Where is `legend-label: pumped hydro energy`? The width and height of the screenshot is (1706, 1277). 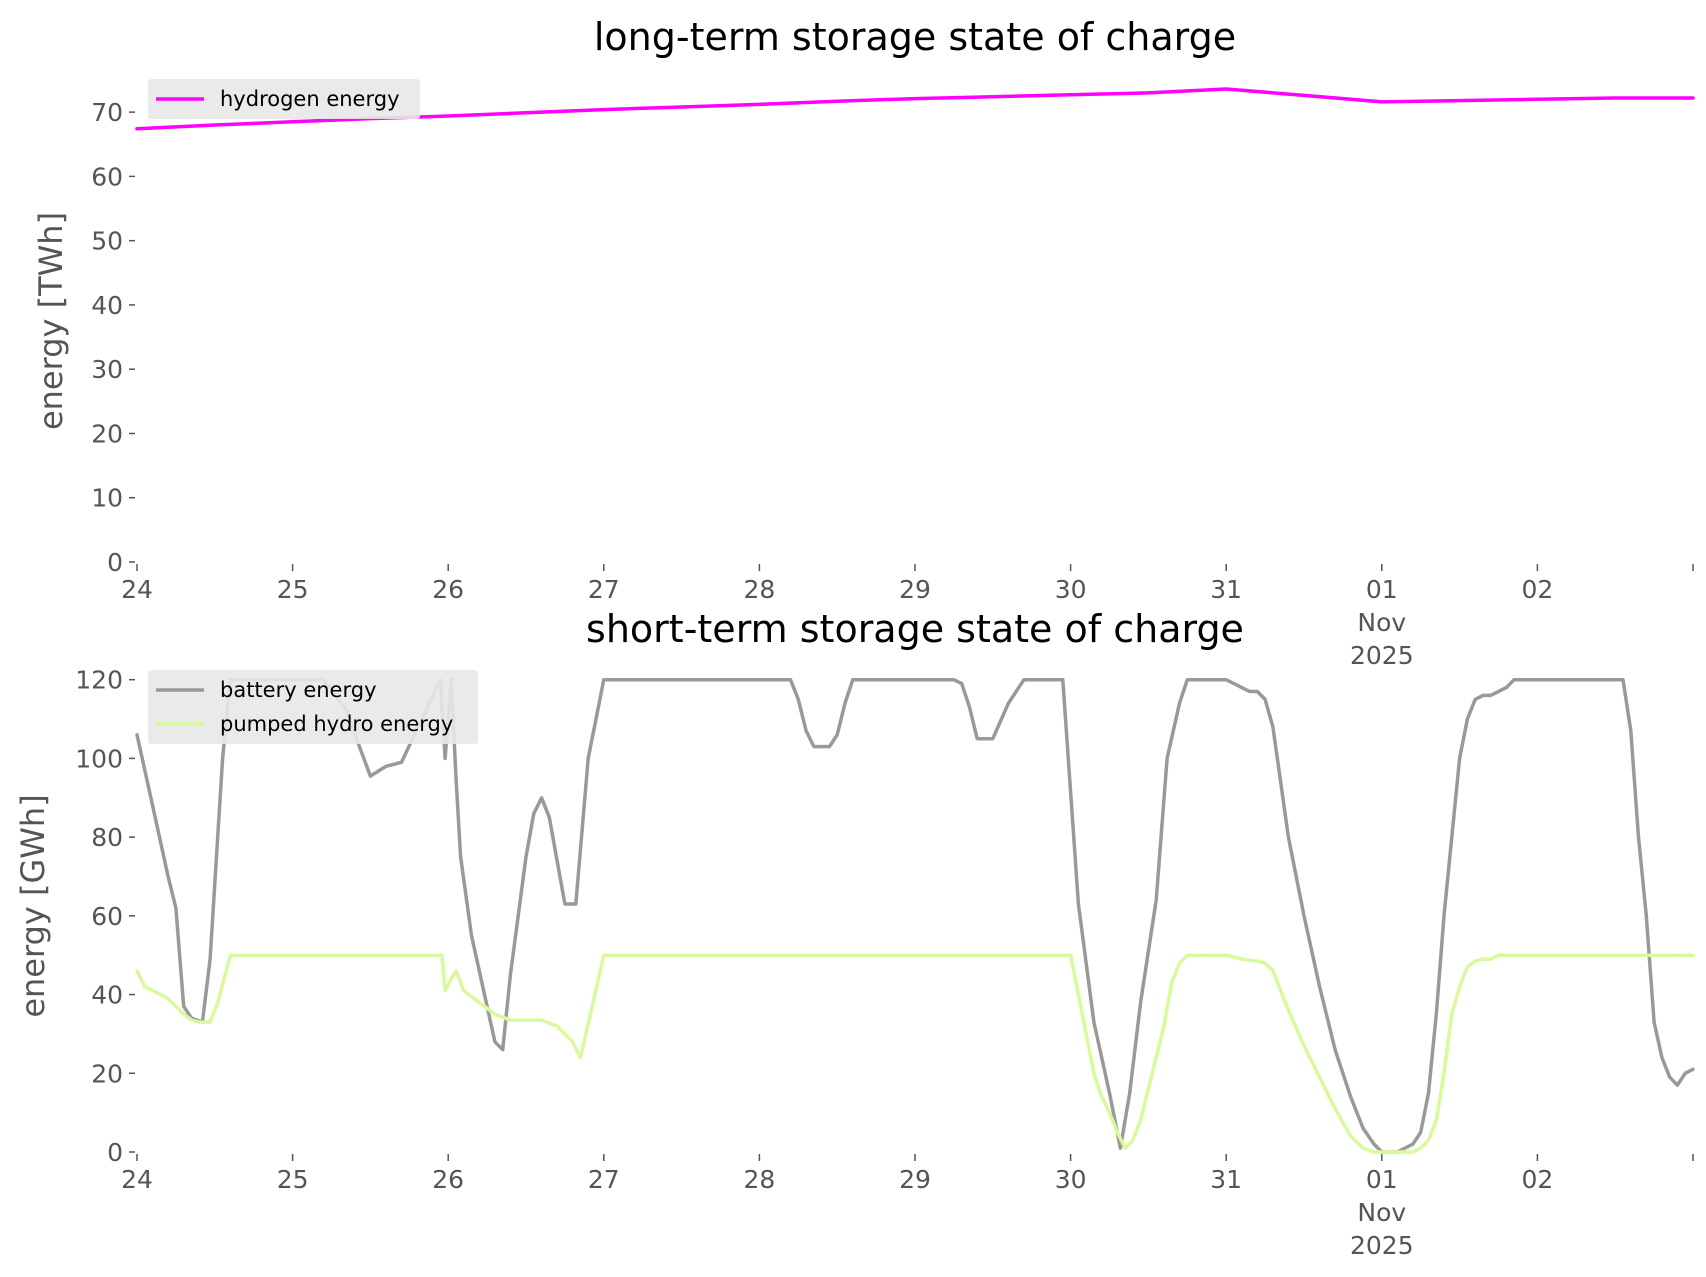
legend-label: pumped hydro energy is located at coordinates (336, 724).